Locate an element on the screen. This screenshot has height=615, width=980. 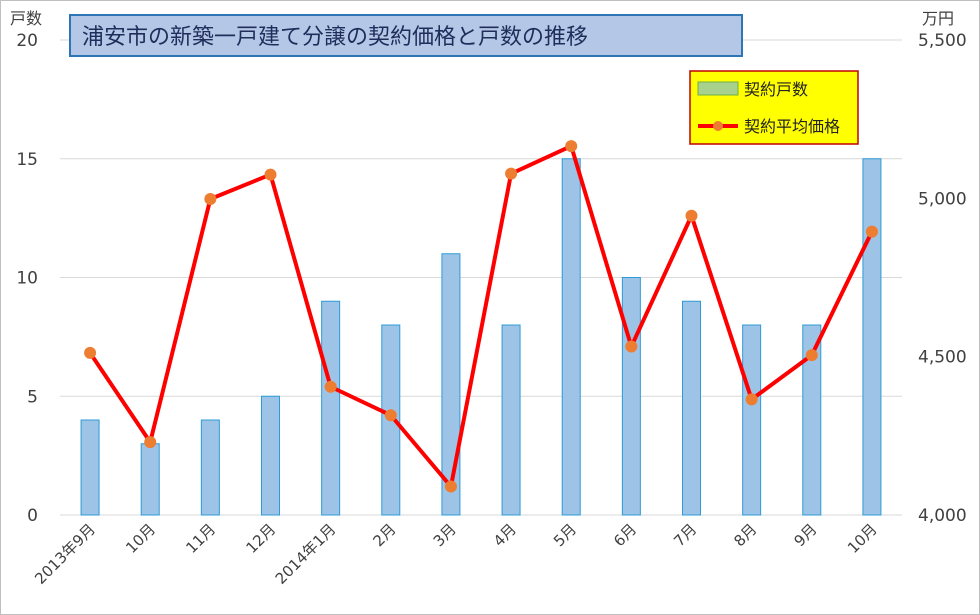
chart-title-box: 浦安市の新築一戸建て分譲の契約価格と戸数の推移 is located at coordinates (406, 35).